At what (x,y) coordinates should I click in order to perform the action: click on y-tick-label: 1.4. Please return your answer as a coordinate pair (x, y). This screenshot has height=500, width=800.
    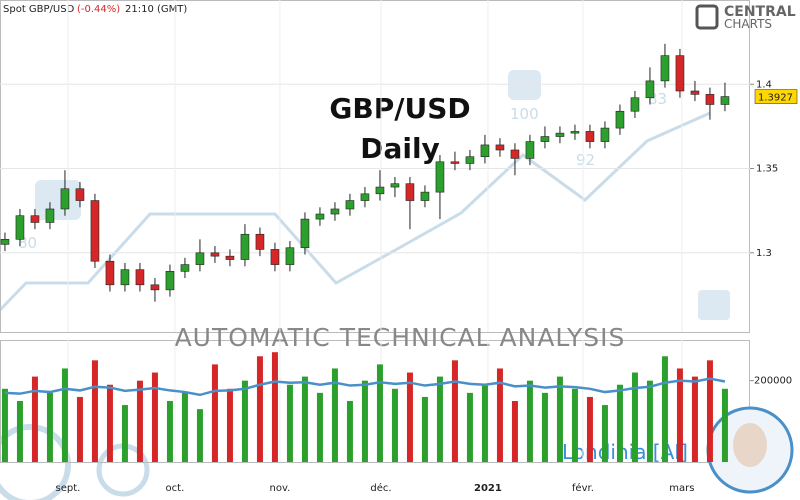
    Looking at the image, I should click on (764, 84).